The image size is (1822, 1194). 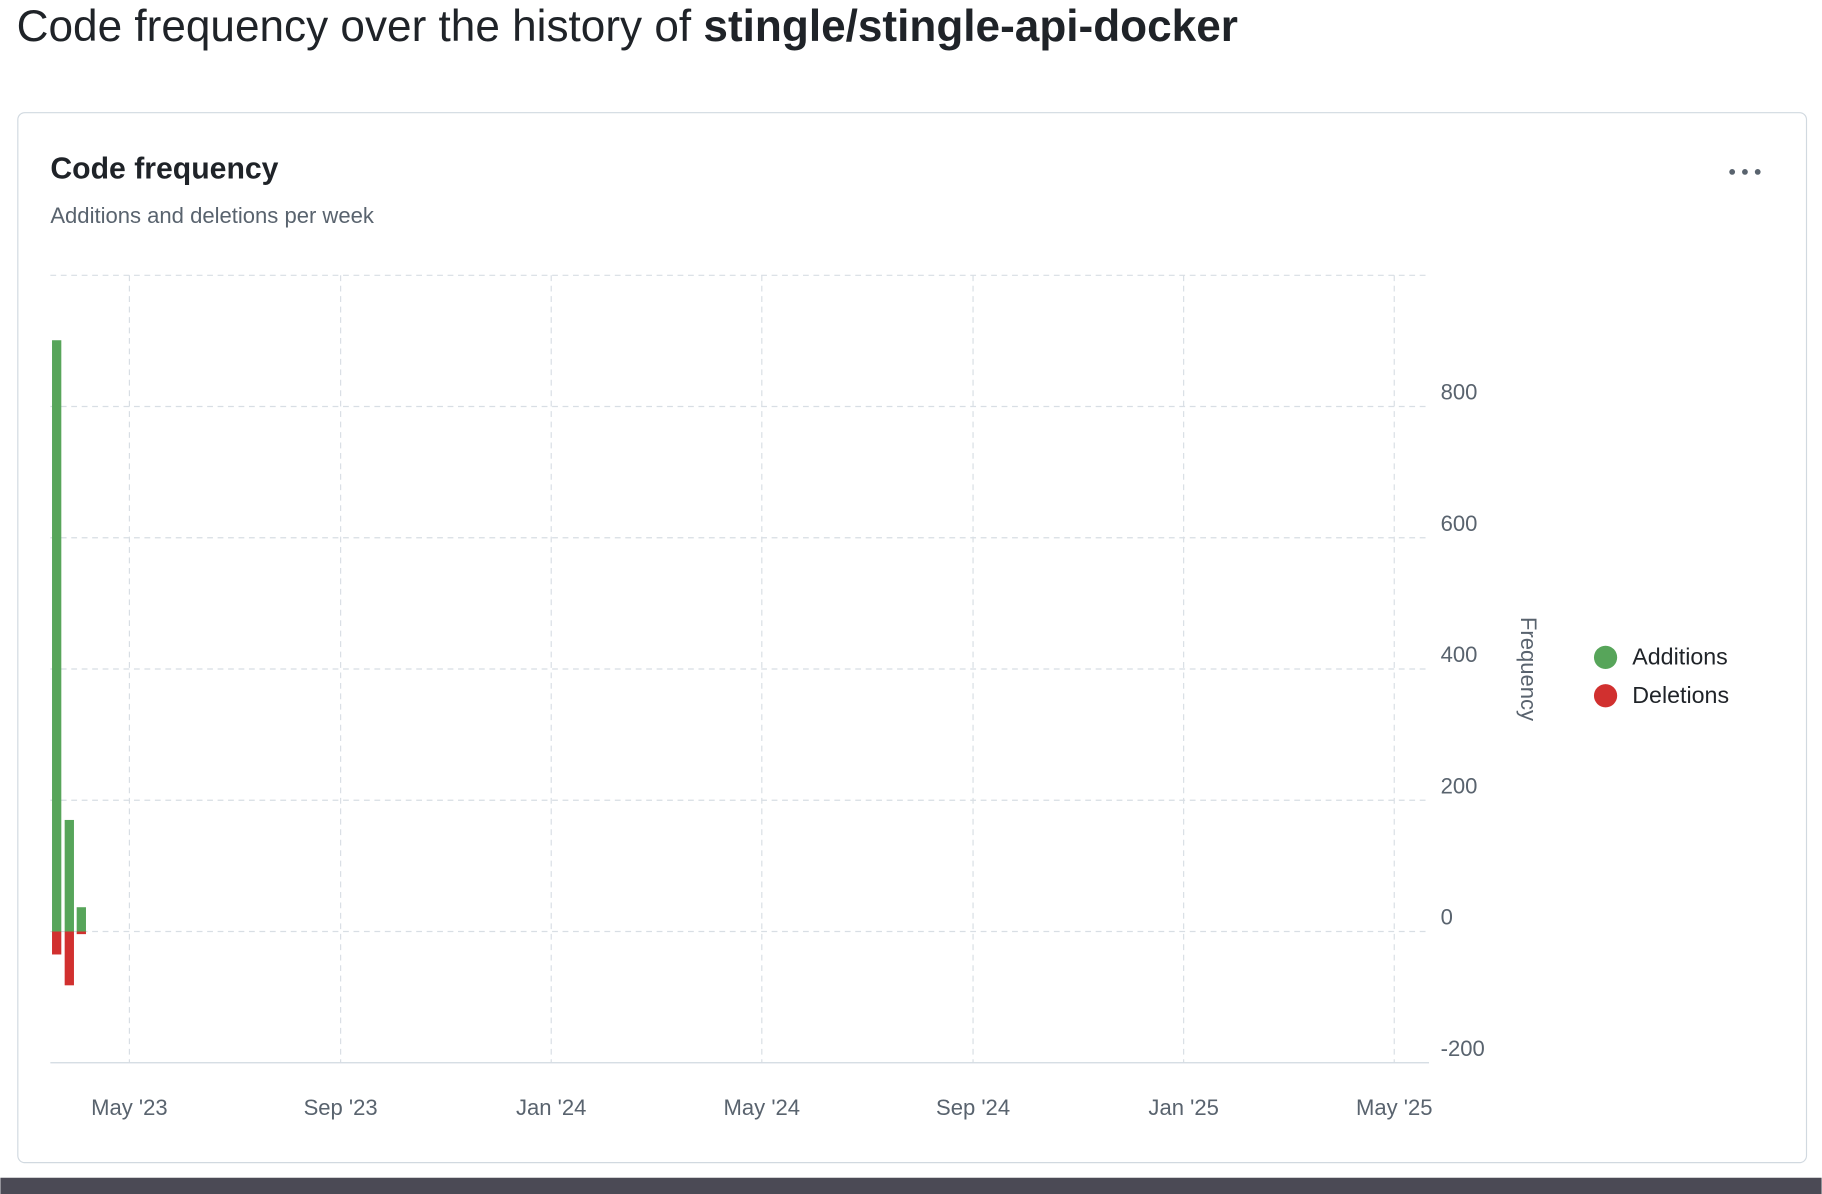 I want to click on y-axis-label: Frequency, so click(x=1528, y=669).